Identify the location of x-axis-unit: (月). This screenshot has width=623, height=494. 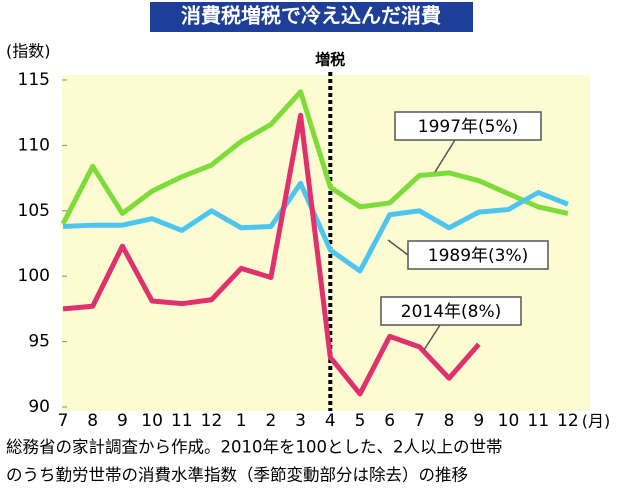
(596, 421).